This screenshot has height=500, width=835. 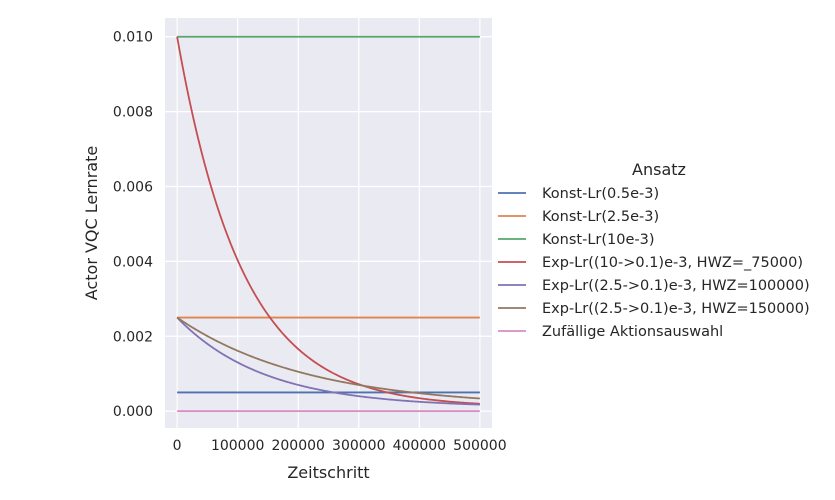 I want to click on x-tick-label: 500000, so click(x=479, y=446).